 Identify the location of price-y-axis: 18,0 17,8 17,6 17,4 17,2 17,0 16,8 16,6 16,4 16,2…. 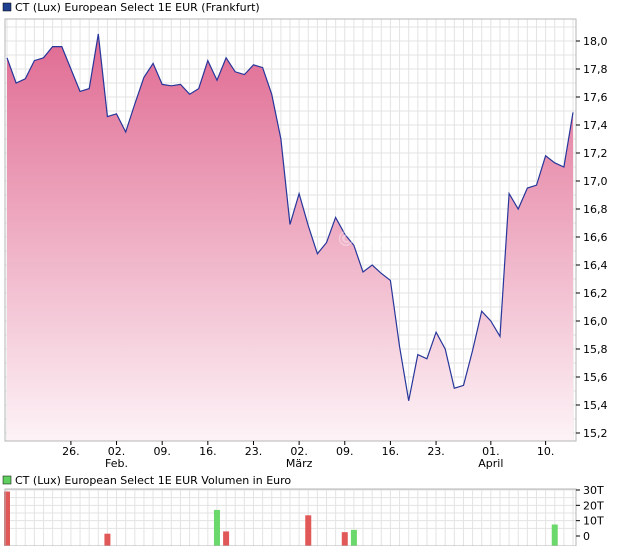
(592, 237).